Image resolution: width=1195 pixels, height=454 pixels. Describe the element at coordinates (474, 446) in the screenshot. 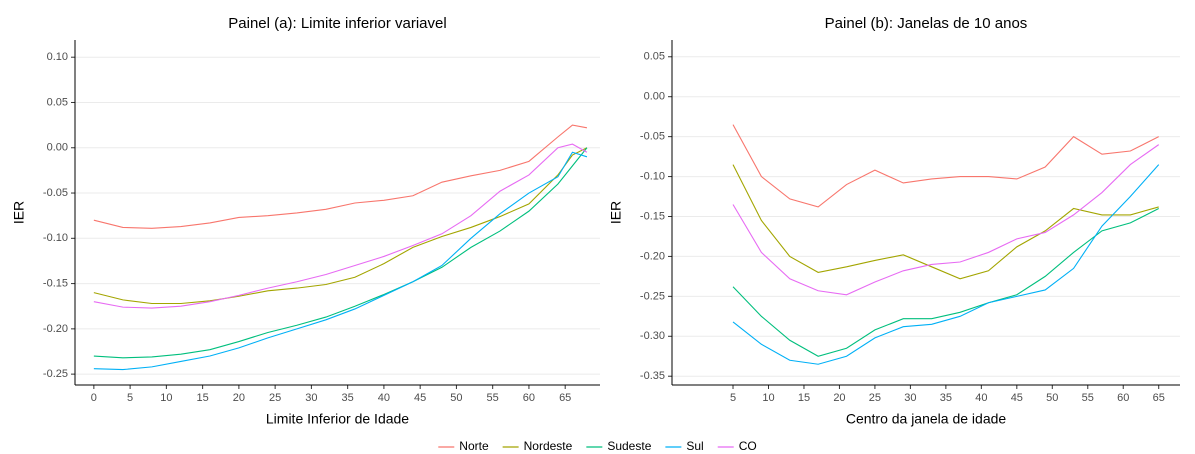

I see `legend-label: Norte` at that location.